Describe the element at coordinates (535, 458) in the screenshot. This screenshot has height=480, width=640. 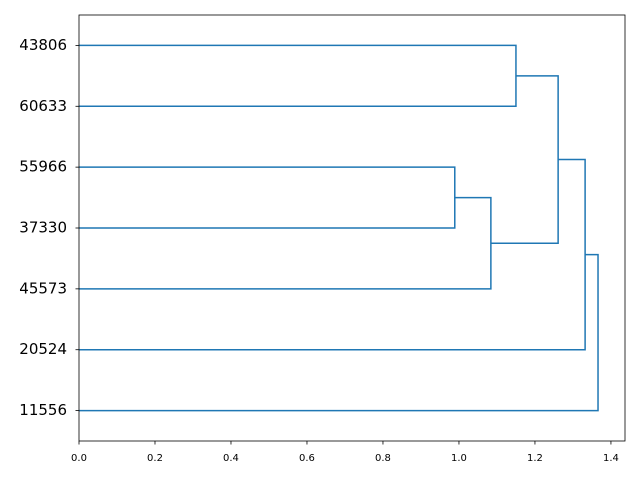
I see `x-tick-label: 1.2` at that location.